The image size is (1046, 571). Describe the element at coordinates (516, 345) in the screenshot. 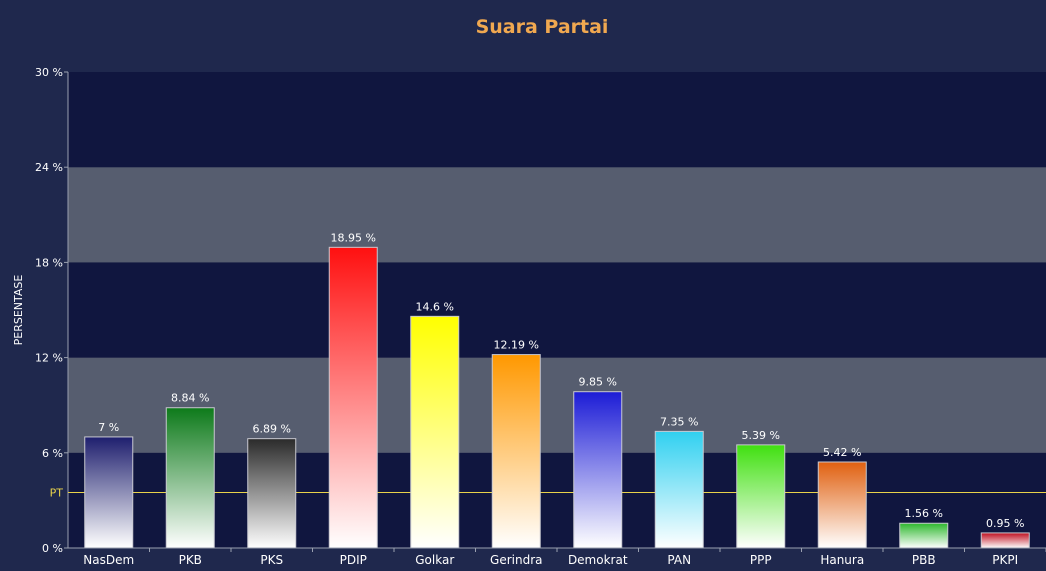

I see `data-label: 12.19 %` at that location.